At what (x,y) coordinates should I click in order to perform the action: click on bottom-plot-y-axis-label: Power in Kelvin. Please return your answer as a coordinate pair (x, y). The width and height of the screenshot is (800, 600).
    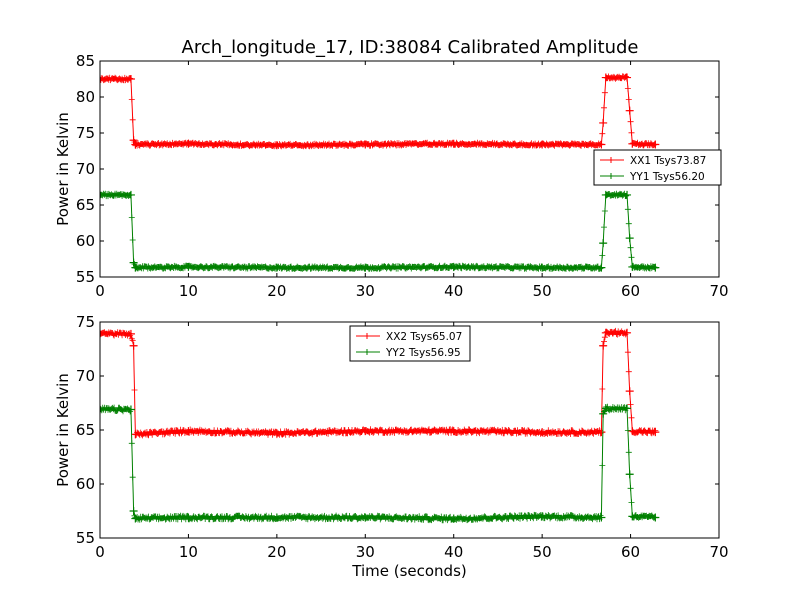
    Looking at the image, I should click on (63, 430).